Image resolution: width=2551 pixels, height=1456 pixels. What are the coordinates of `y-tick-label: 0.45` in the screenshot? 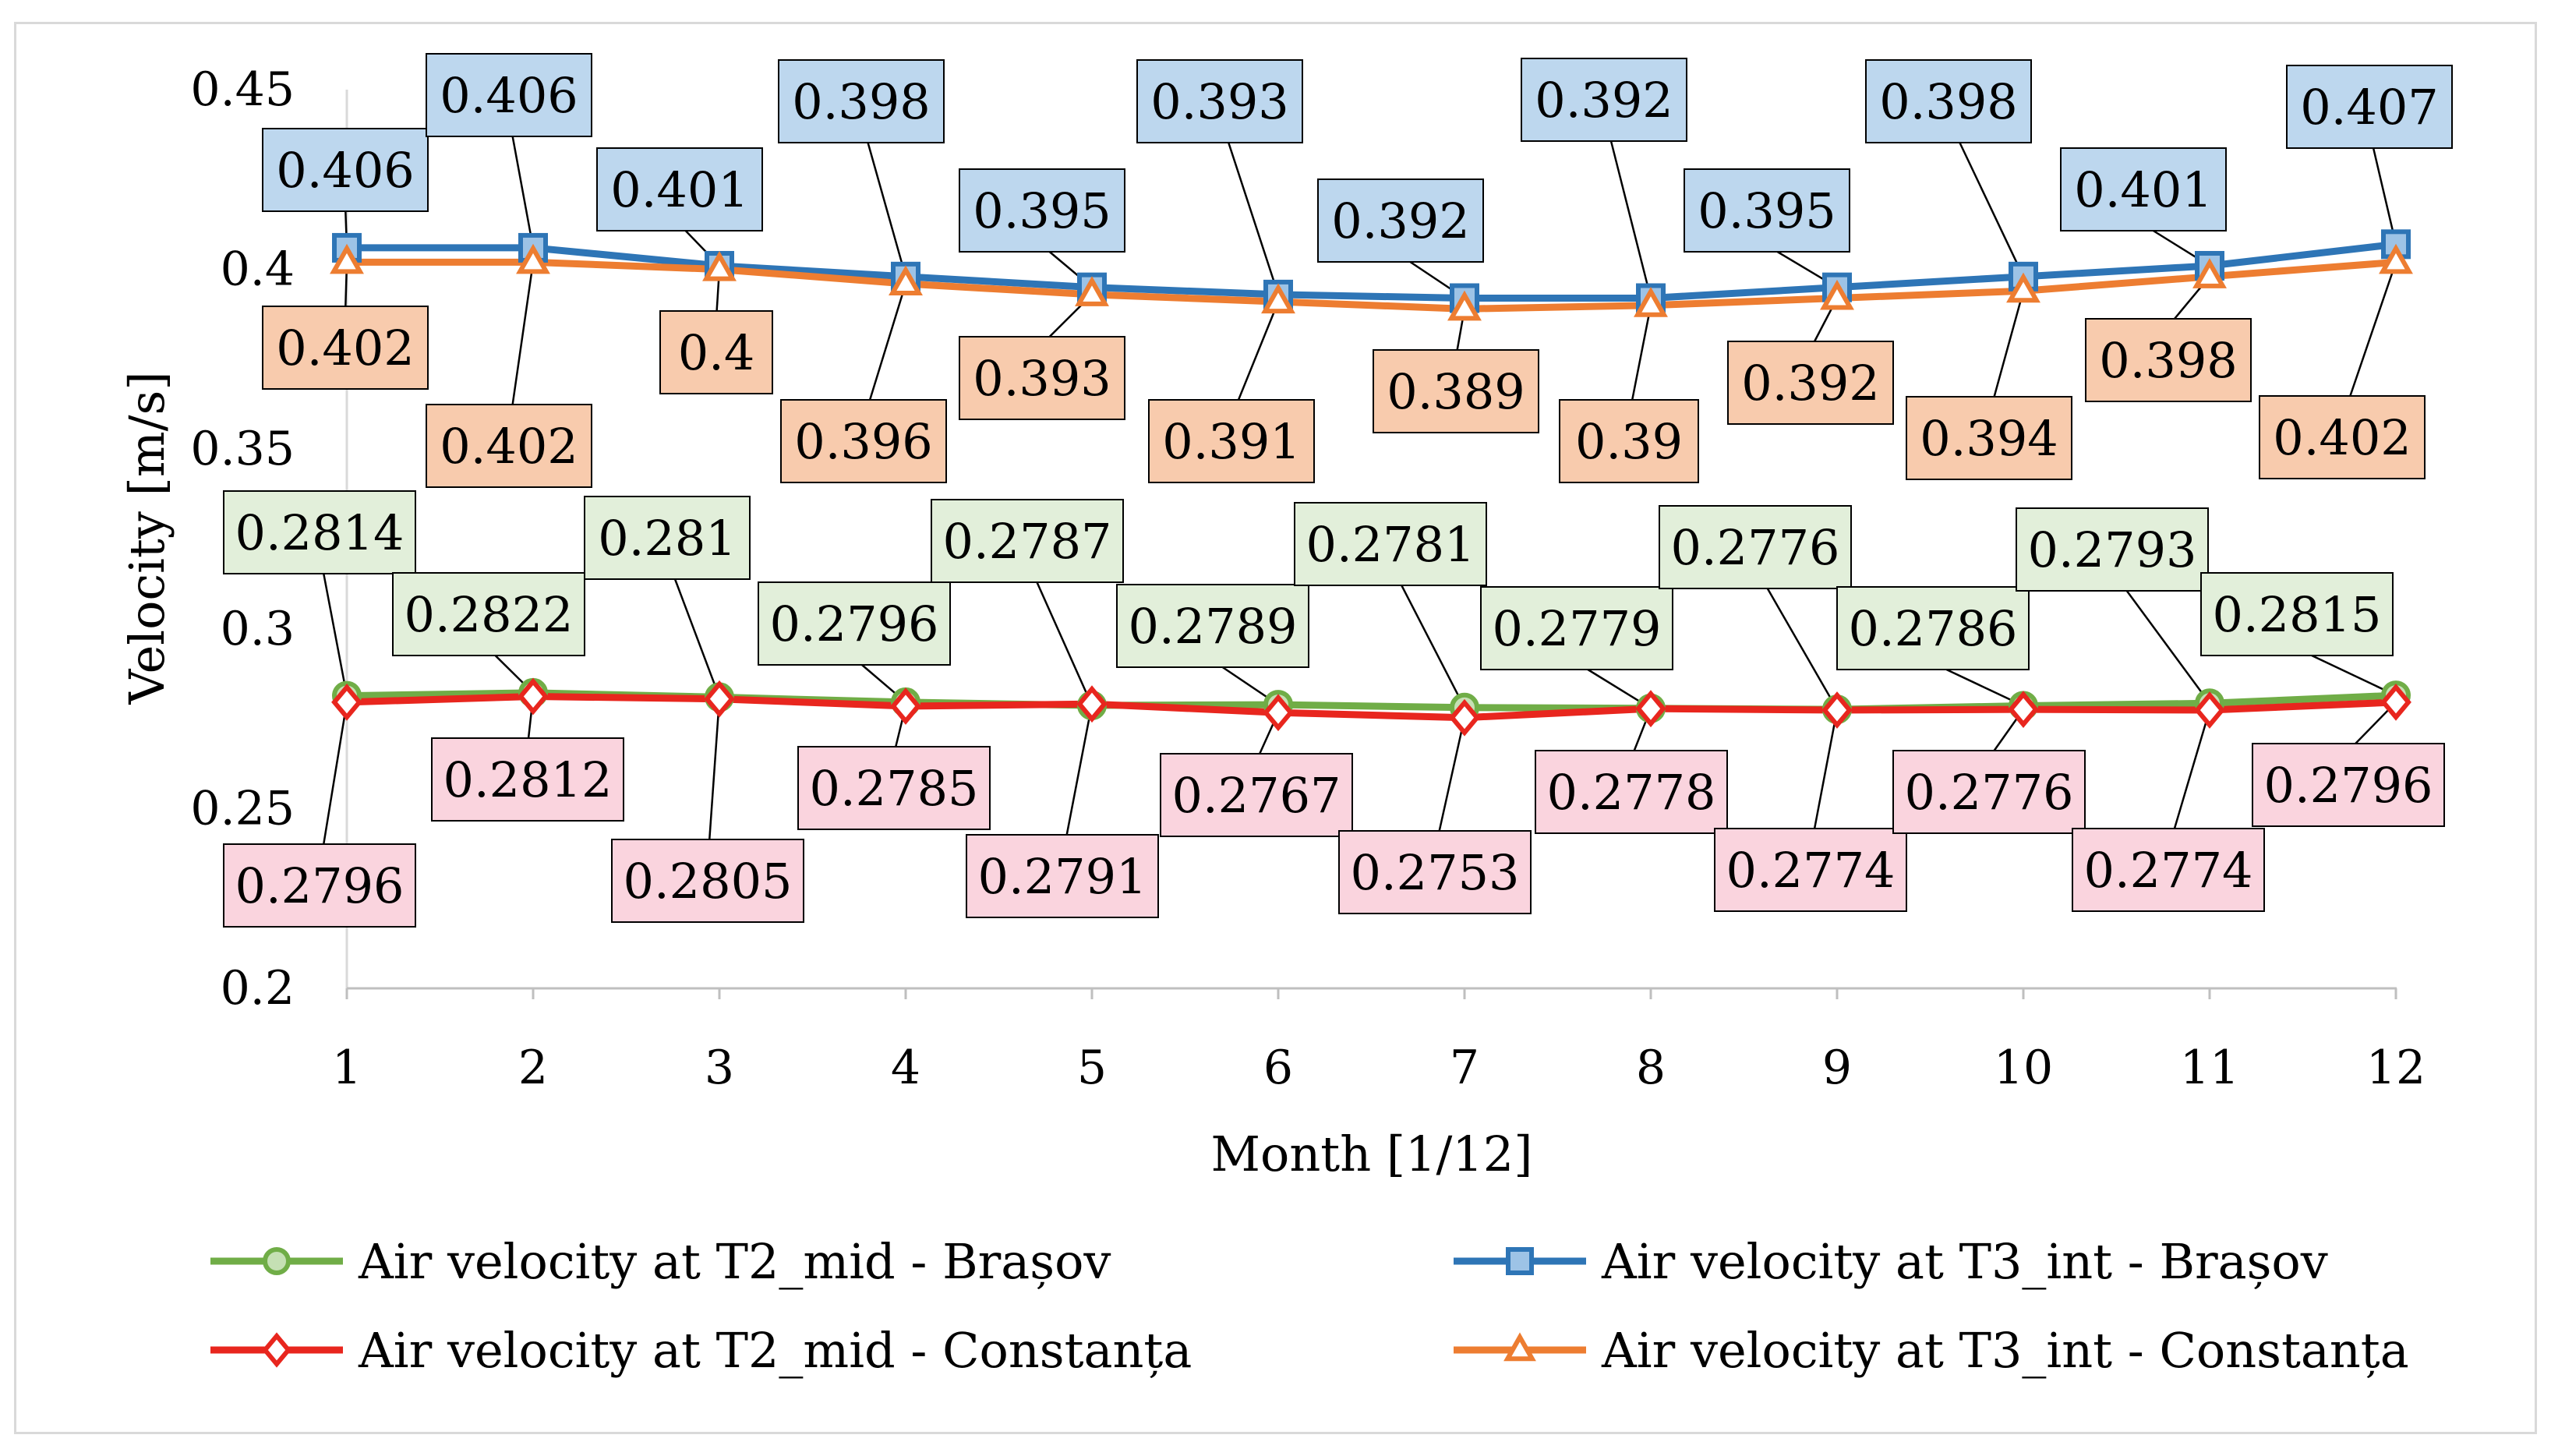 It's located at (243, 89).